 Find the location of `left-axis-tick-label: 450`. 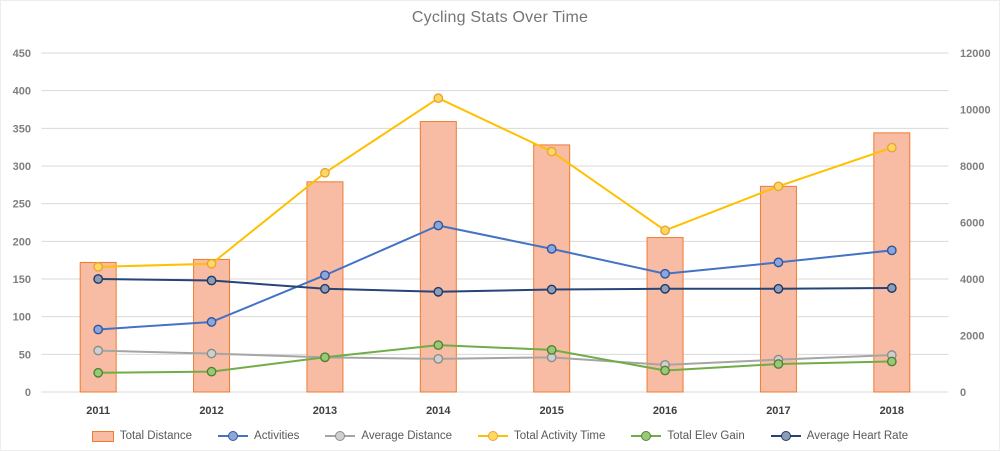

left-axis-tick-label: 450 is located at coordinates (22, 54).